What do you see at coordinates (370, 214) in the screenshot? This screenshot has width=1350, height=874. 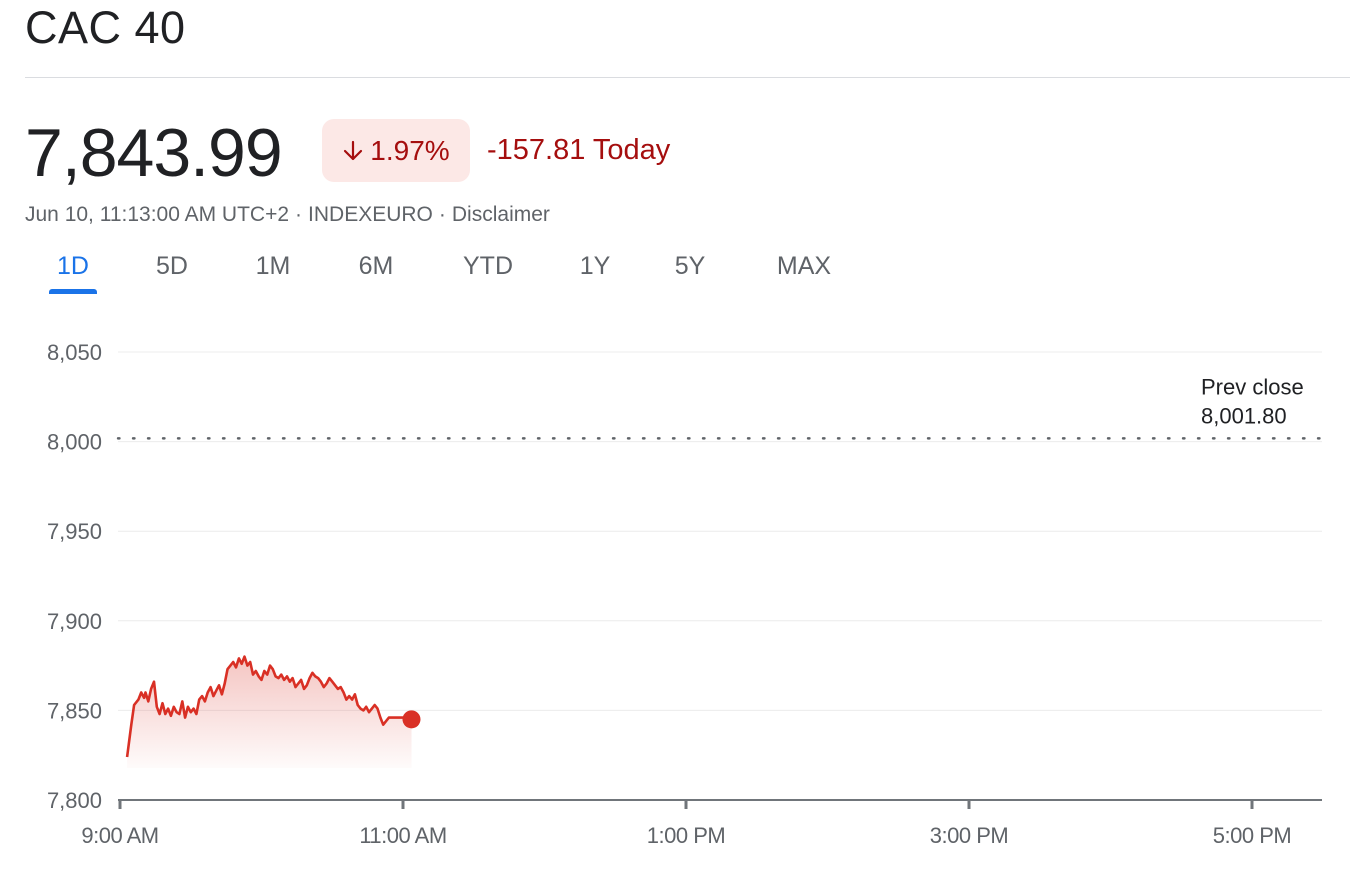 I see `exchange-name: INDEXEURO` at bounding box center [370, 214].